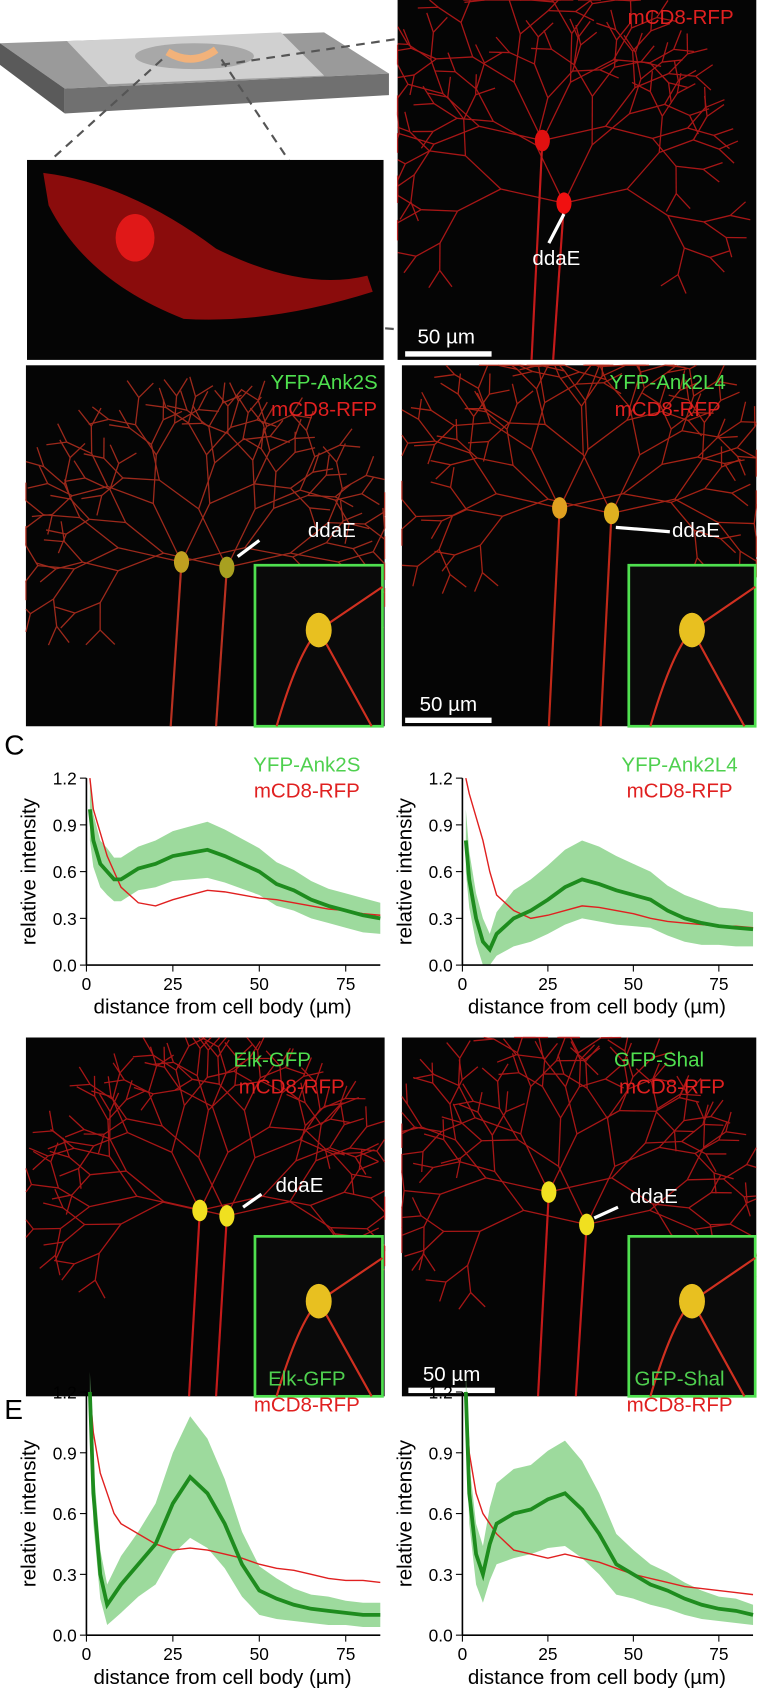 The width and height of the screenshot is (766, 1700). What do you see at coordinates (441, 1392) in the screenshot?
I see `y-tick-label: 1.2` at bounding box center [441, 1392].